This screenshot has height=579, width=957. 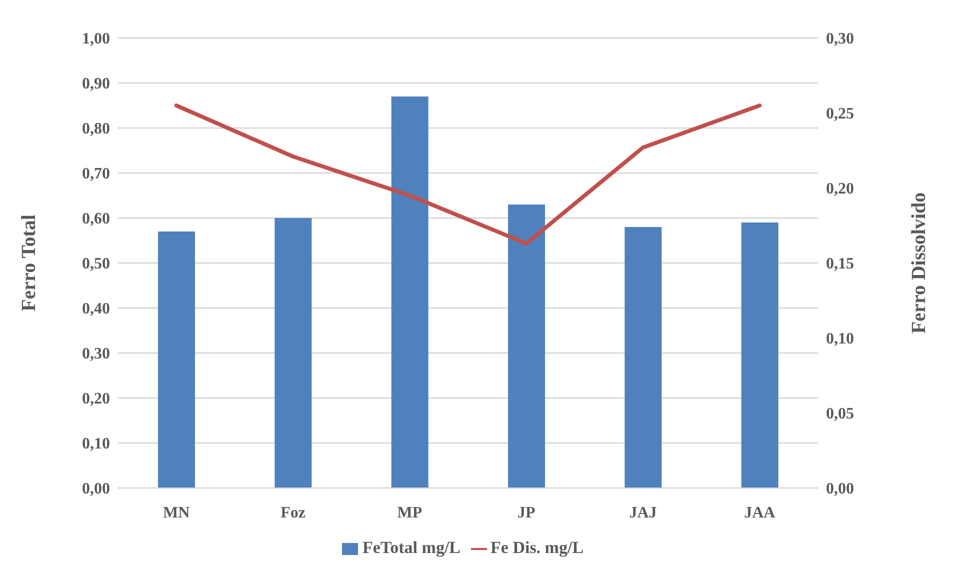 I want to click on y-tick-label: 0,90, so click(x=96, y=84).